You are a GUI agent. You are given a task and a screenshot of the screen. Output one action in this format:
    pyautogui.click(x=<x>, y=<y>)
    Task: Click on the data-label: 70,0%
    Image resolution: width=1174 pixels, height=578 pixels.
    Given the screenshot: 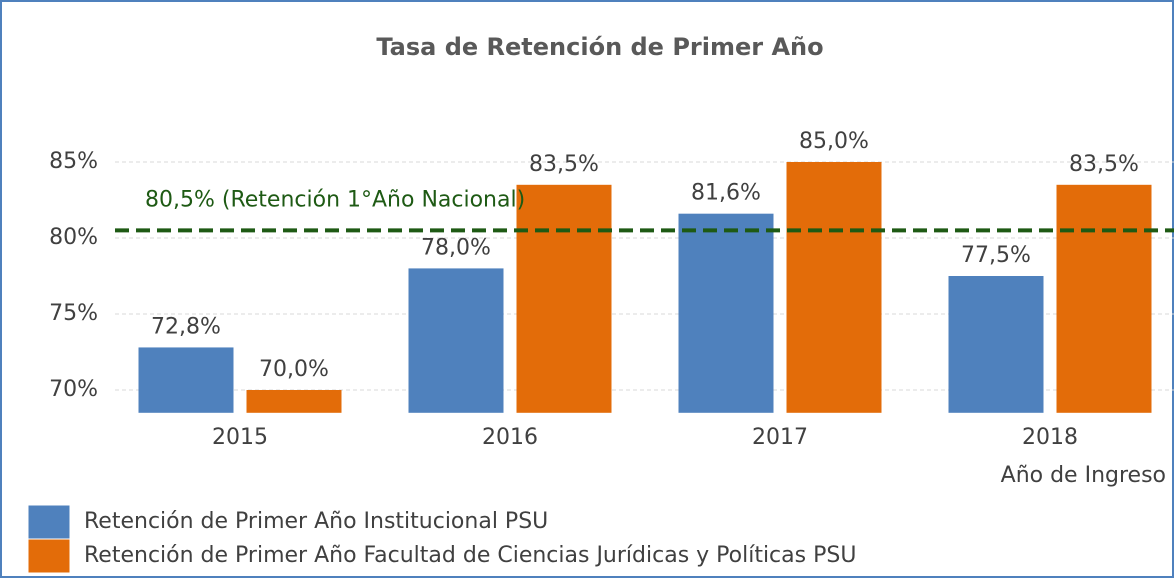 What is the action you would take?
    pyautogui.click(x=294, y=369)
    